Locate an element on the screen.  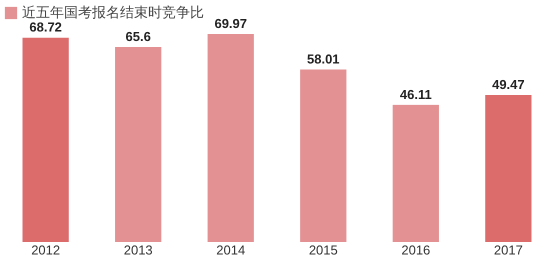
data-label: 49.47 is located at coordinates (508, 84).